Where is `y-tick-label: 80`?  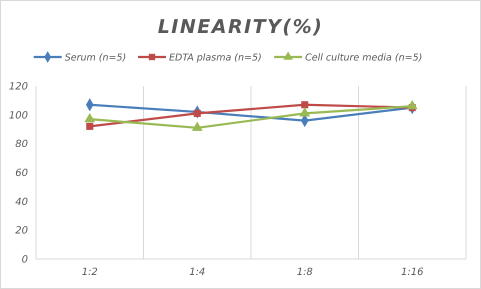
y-tick-label: 80 is located at coordinates (21, 144).